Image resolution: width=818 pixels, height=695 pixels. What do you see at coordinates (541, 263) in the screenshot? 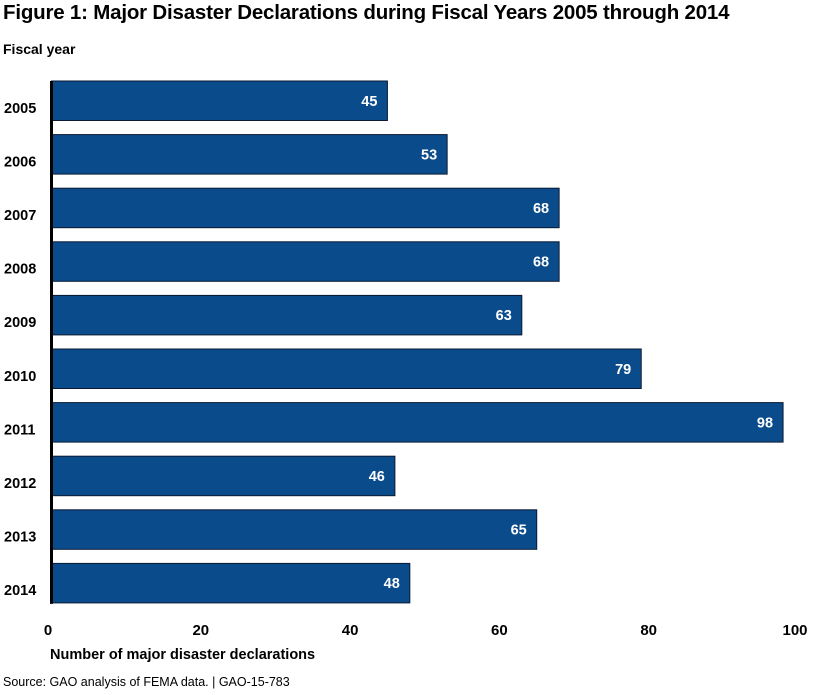
I see `data-label-2008: 68` at bounding box center [541, 263].